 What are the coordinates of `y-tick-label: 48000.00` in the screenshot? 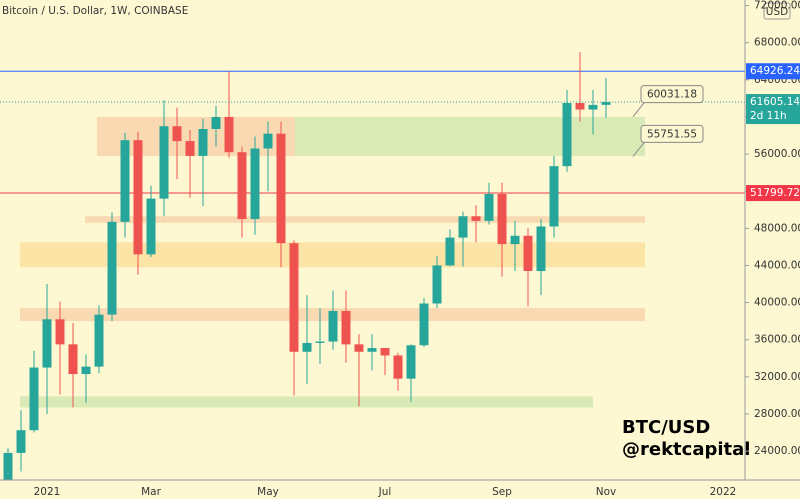 It's located at (777, 228).